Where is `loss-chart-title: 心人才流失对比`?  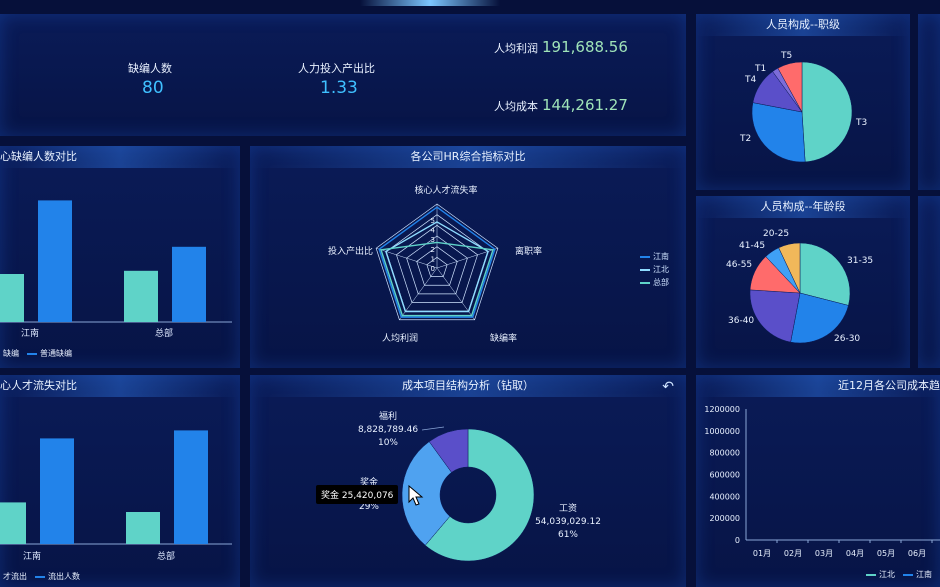 loss-chart-title: 心人才流失对比 is located at coordinates (120, 386).